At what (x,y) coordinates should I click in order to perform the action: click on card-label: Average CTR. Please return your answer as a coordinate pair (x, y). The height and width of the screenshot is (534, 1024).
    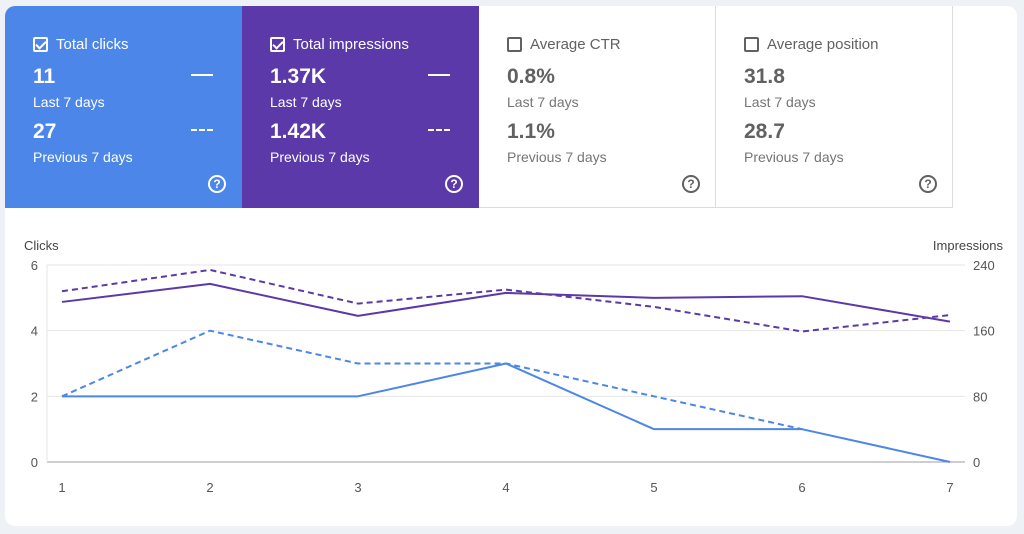
    Looking at the image, I should click on (575, 44).